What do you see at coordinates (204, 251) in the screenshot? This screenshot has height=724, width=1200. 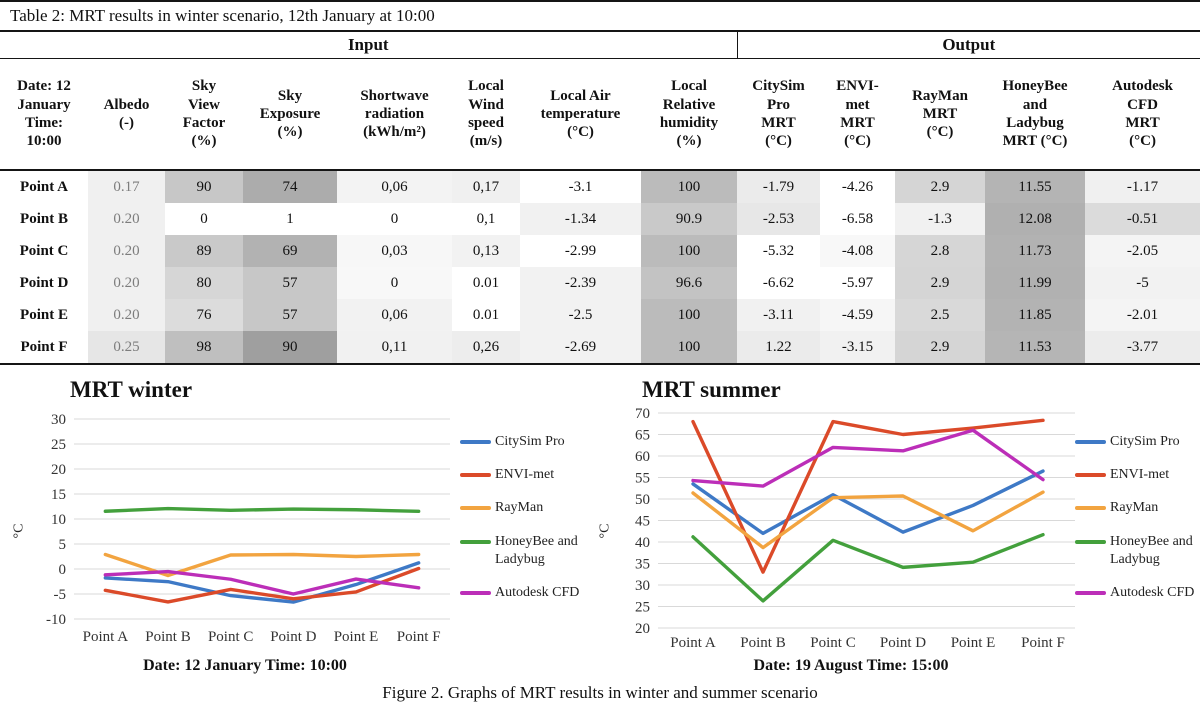 I see `cell: 89` at bounding box center [204, 251].